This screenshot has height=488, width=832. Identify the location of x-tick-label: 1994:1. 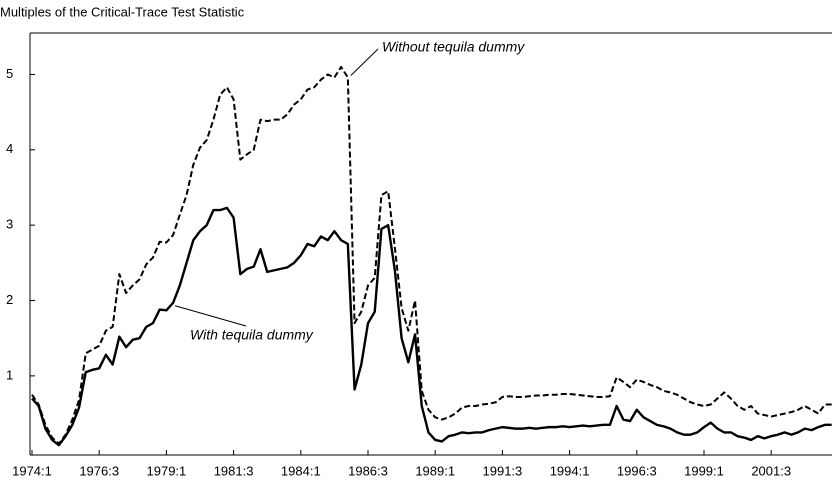
(570, 470).